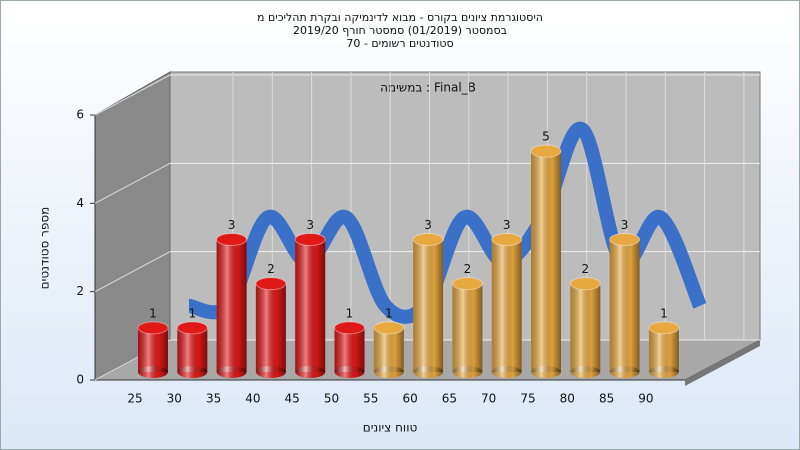  What do you see at coordinates (134, 399) in the screenshot?
I see `x-tick-label: 25` at bounding box center [134, 399].